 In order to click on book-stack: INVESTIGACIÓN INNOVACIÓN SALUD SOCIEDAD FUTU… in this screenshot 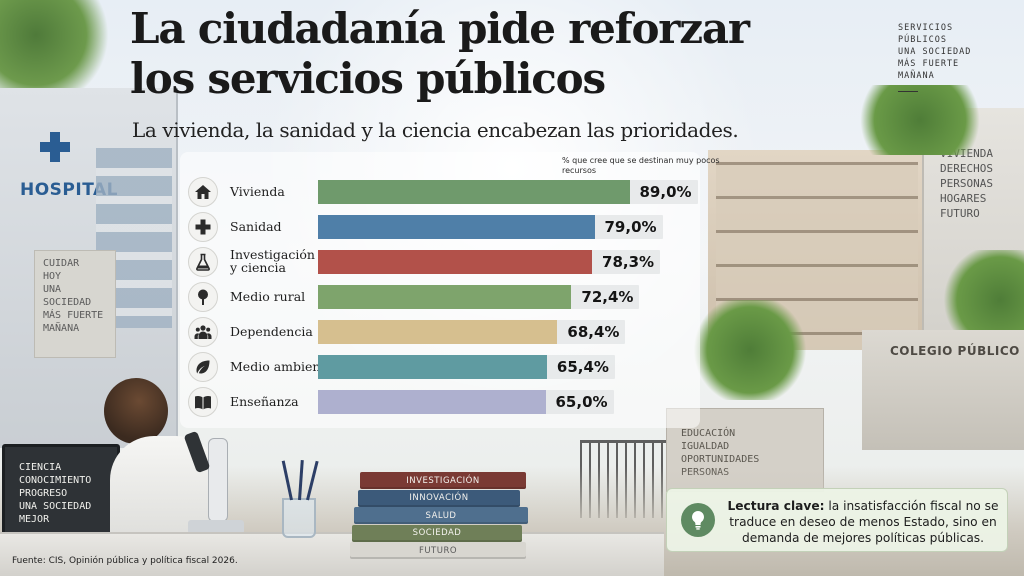, I will do `click(442, 516)`.